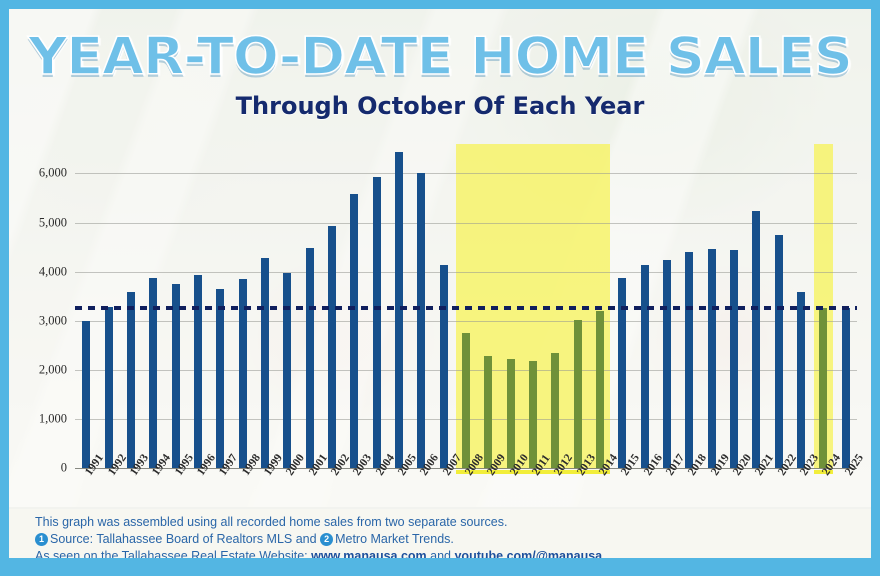 Image resolution: width=880 pixels, height=576 pixels. Describe the element at coordinates (287, 370) in the screenshot. I see `bar-2000` at that location.